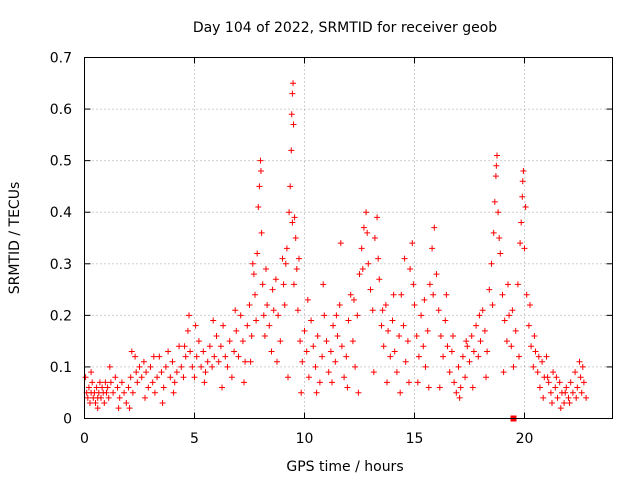 Image resolution: width=640 pixels, height=480 pixels. Describe the element at coordinates (61, 213) in the screenshot. I see `y-tick-label: 0.4` at that location.